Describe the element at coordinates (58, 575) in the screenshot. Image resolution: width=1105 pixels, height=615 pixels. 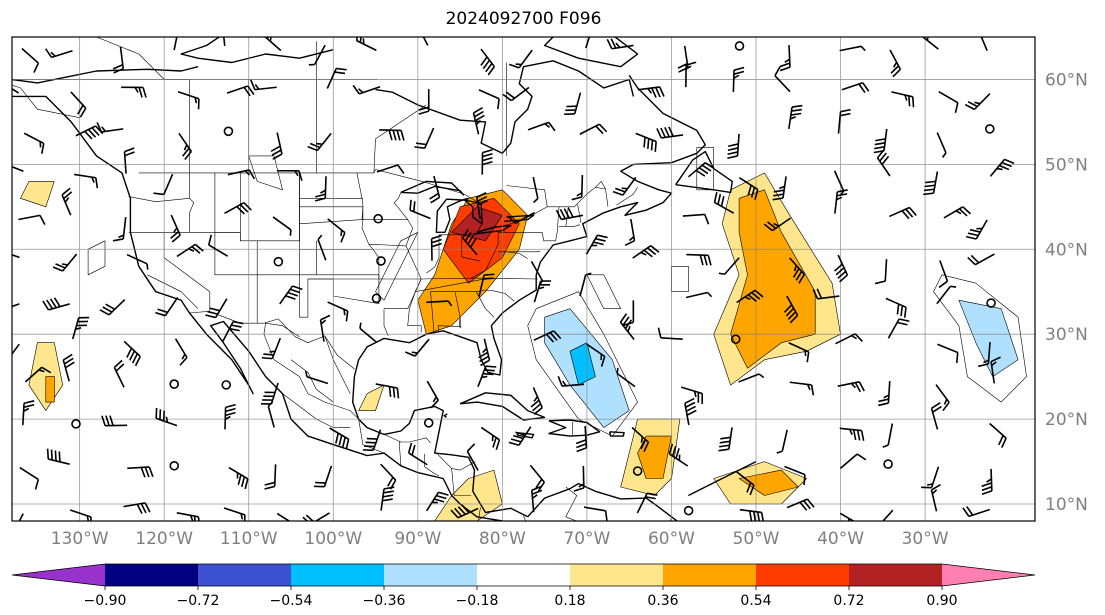
I see `colorbar-extend-low` at that location.